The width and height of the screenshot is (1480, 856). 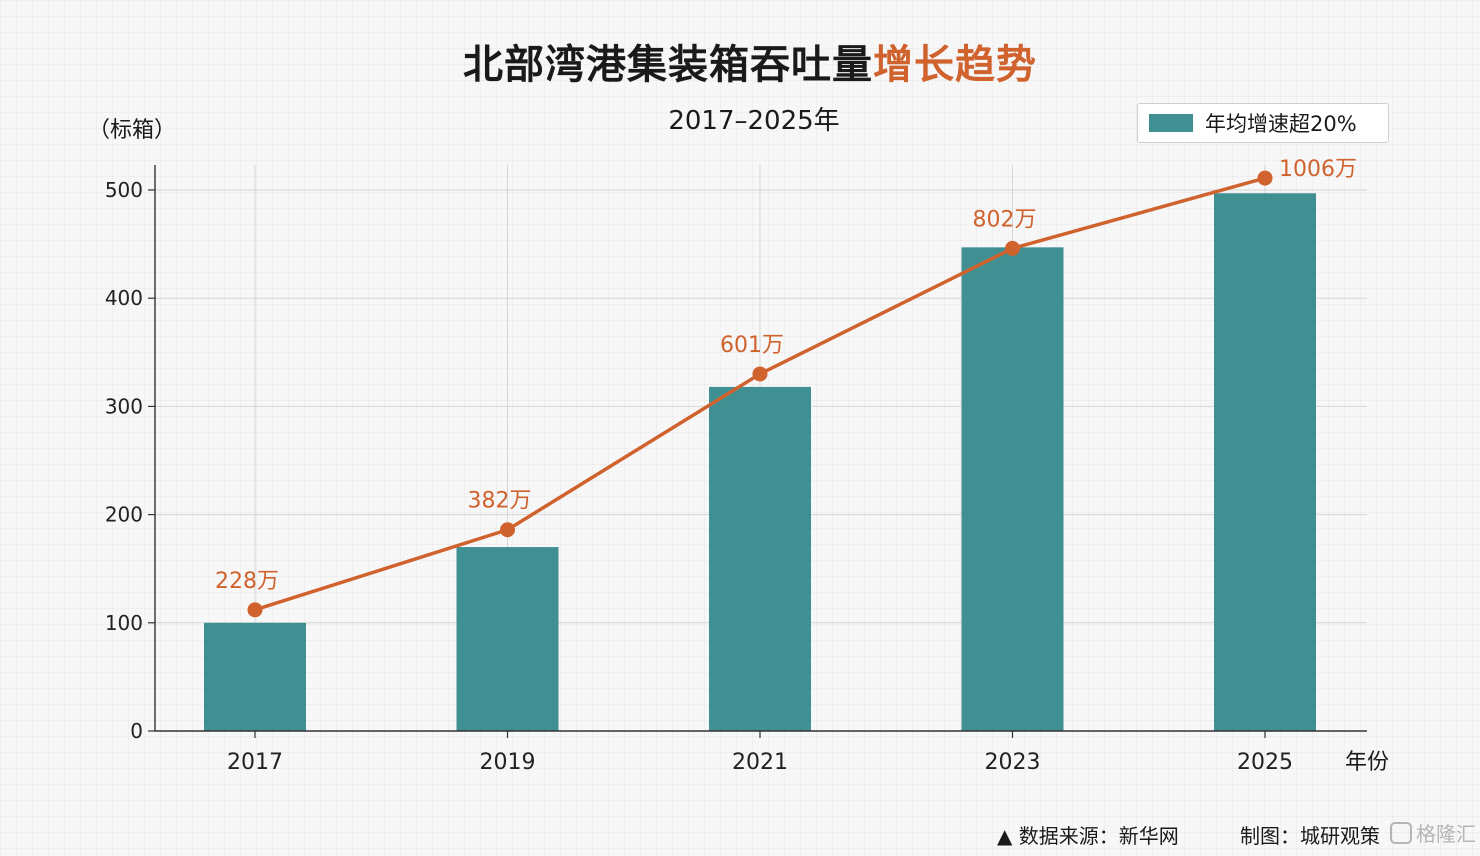 What do you see at coordinates (754, 121) in the screenshot?
I see `chart-subtitle: 2017–2025年` at bounding box center [754, 121].